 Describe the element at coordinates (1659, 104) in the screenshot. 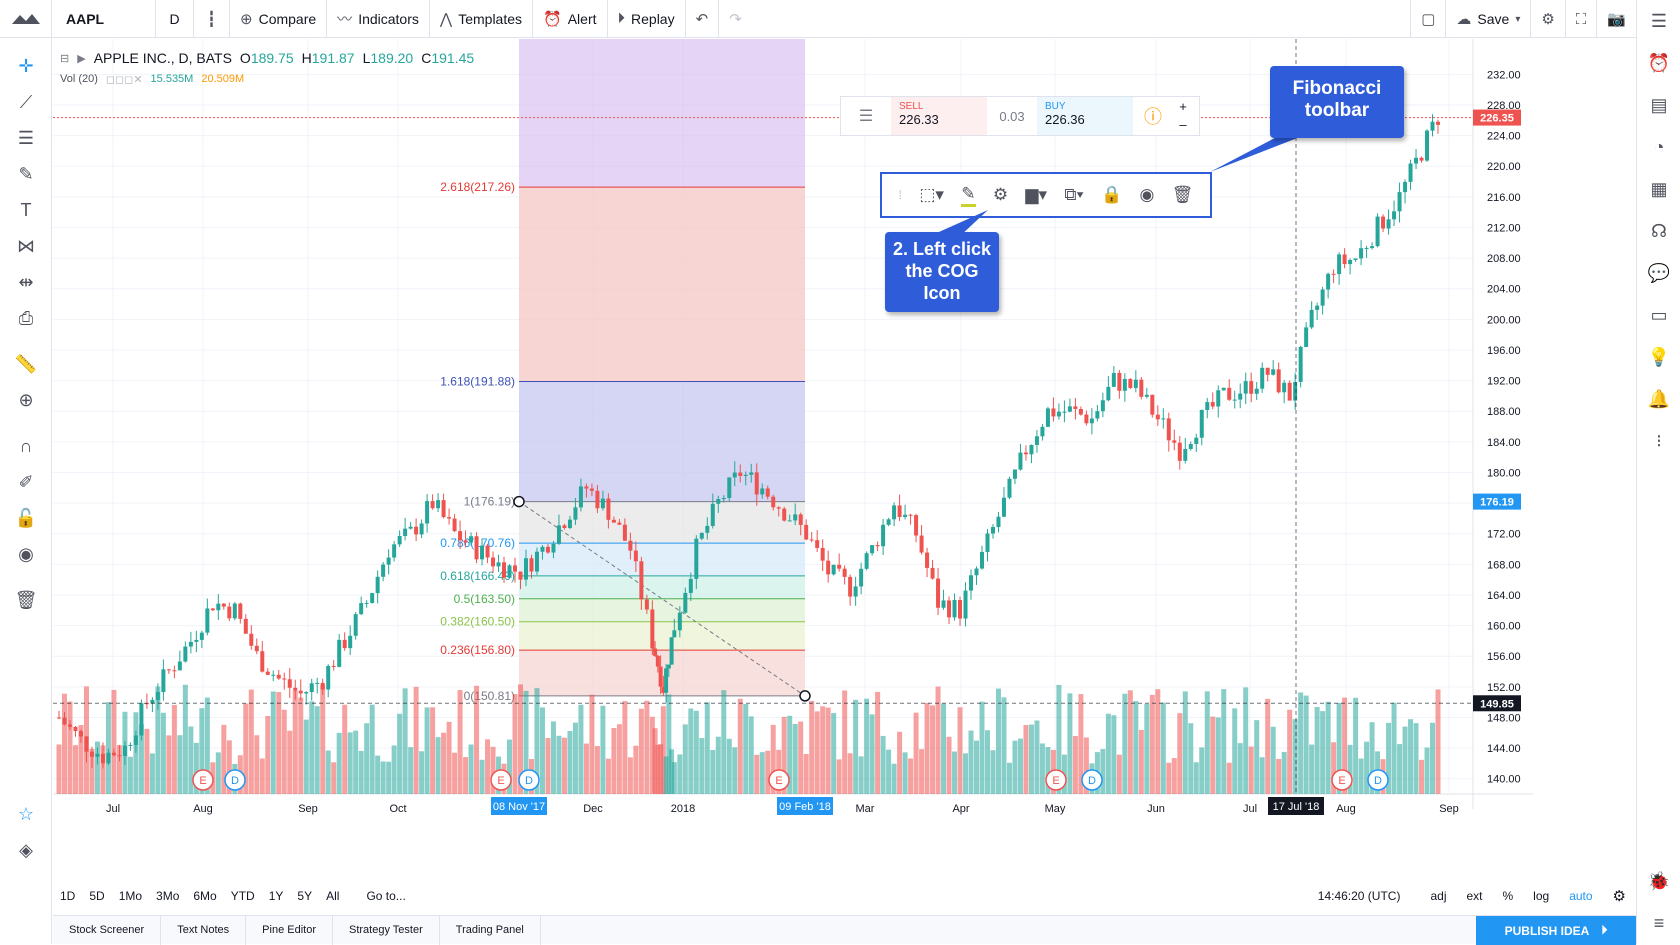

I see `data-window-icon: ▤` at that location.